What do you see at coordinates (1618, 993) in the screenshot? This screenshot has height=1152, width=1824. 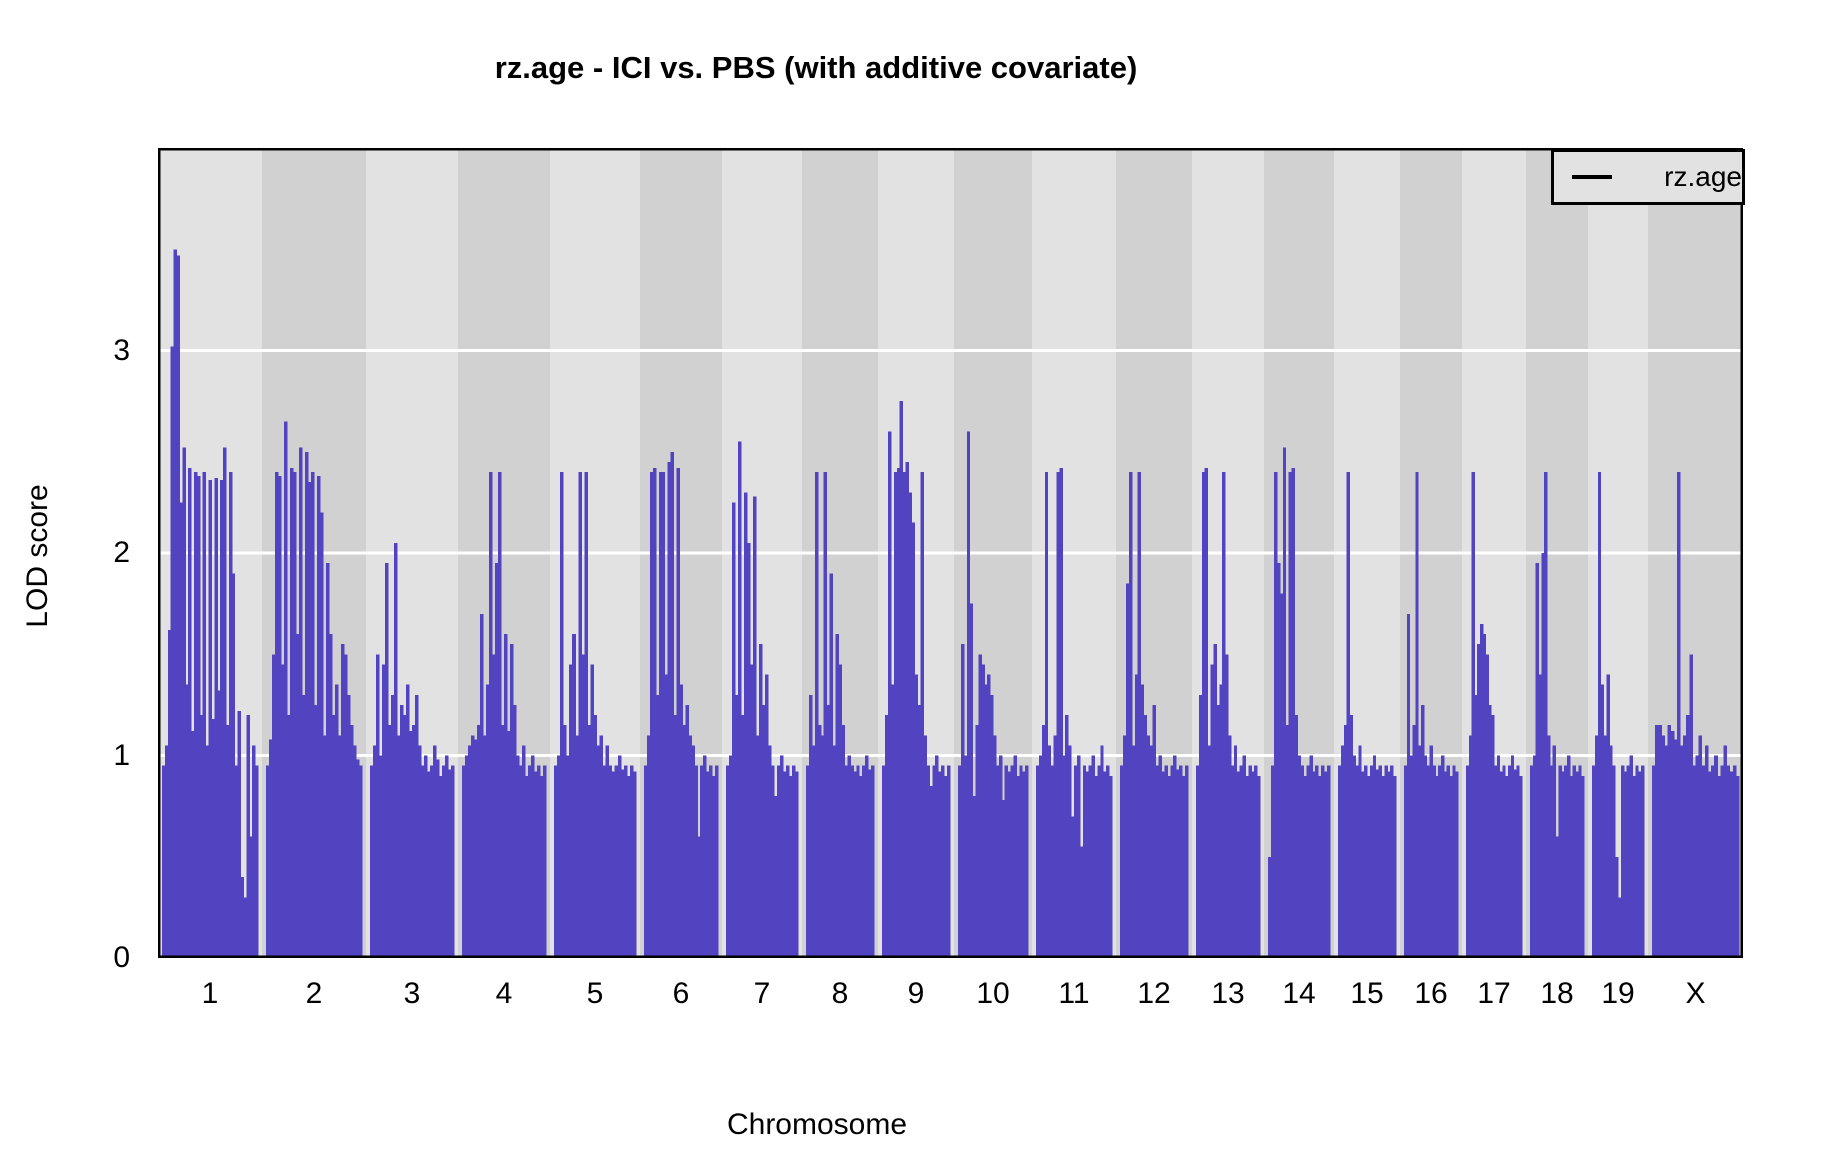 I see `x-tick-label: 19` at bounding box center [1618, 993].